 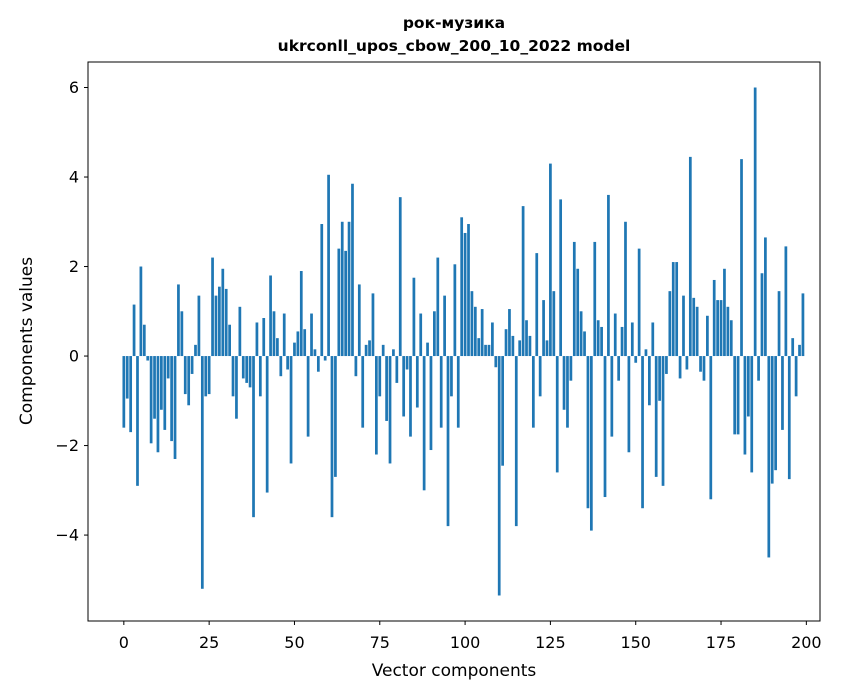 I want to click on x-tick-label: 175, so click(x=721, y=642).